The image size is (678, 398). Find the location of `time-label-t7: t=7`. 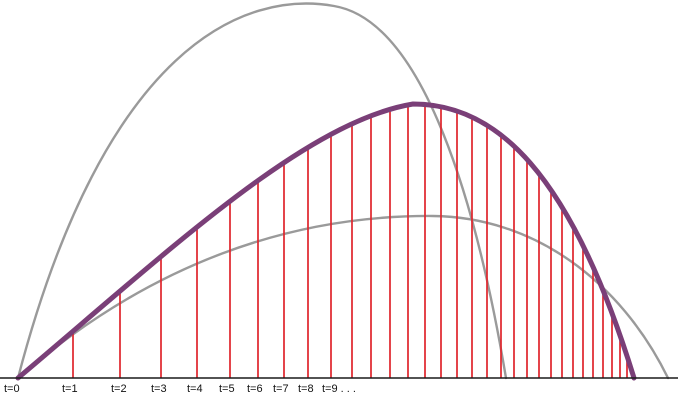

time-label-t7: t=7 is located at coordinates (281, 389).